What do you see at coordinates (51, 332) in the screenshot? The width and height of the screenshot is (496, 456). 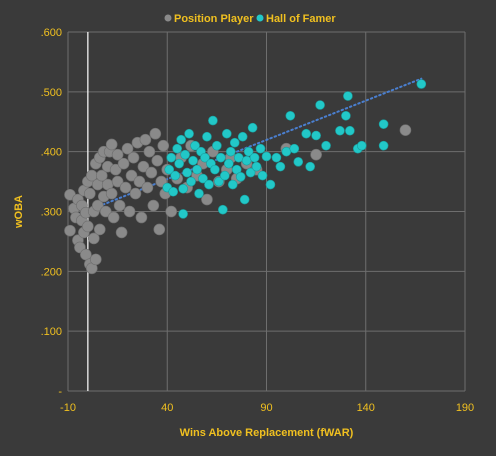 I see `y-tick-label: .100` at bounding box center [51, 332].